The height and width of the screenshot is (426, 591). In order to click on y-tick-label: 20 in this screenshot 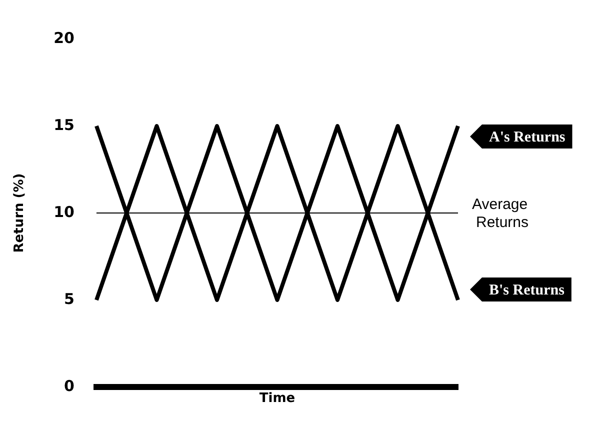, I will do `click(64, 37)`.